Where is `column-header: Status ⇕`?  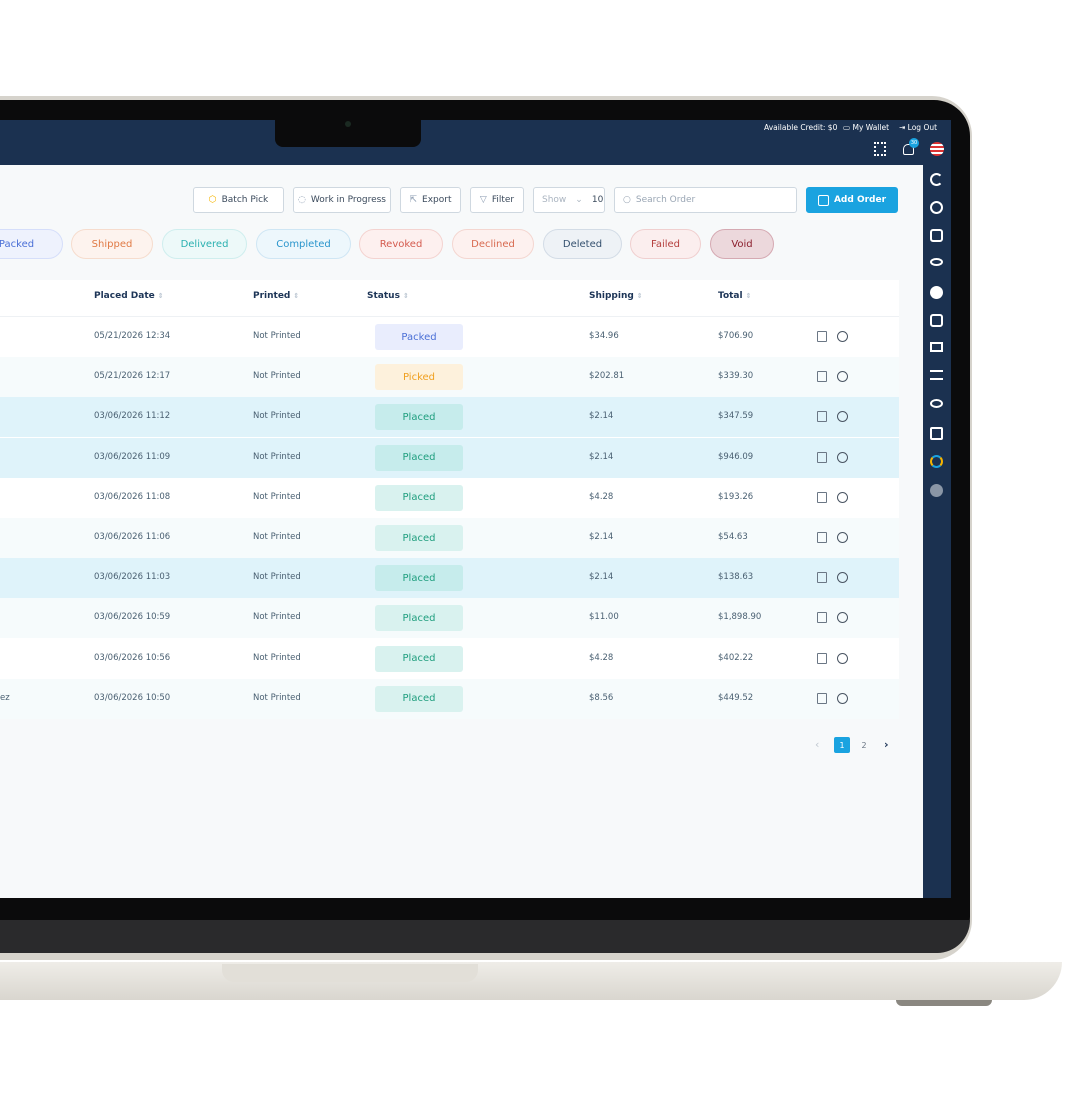
column-header: Status ⇕ is located at coordinates (388, 296).